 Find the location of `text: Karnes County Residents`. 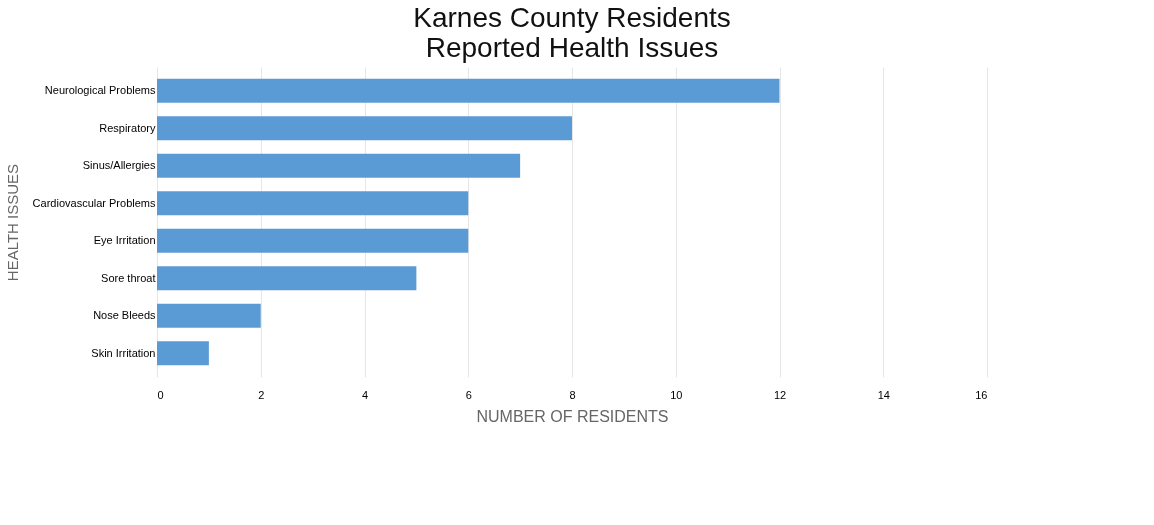

text: Karnes County Residents is located at coordinates (572, 17).